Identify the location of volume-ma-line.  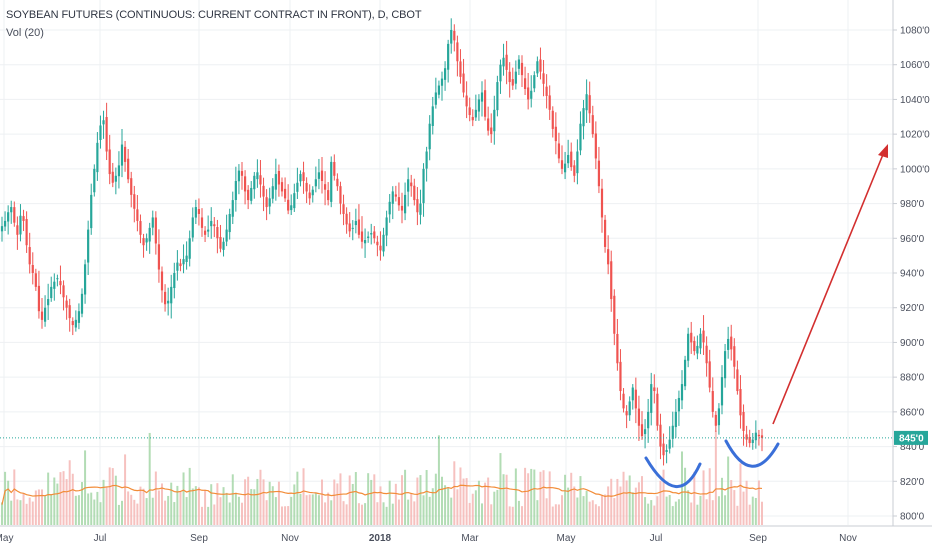
(382, 494).